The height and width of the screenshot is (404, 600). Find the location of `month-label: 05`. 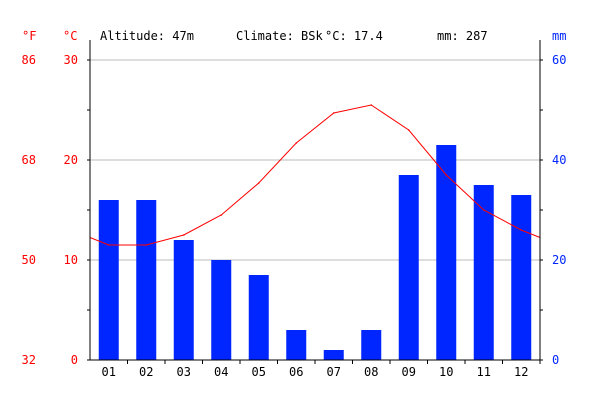

month-label: 05 is located at coordinates (259, 372).